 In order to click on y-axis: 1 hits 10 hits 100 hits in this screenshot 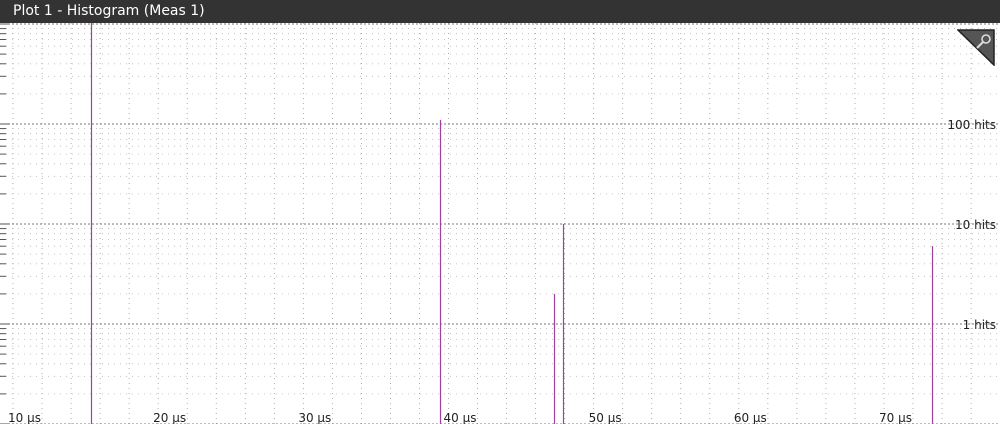, I will do `click(971, 225)`.